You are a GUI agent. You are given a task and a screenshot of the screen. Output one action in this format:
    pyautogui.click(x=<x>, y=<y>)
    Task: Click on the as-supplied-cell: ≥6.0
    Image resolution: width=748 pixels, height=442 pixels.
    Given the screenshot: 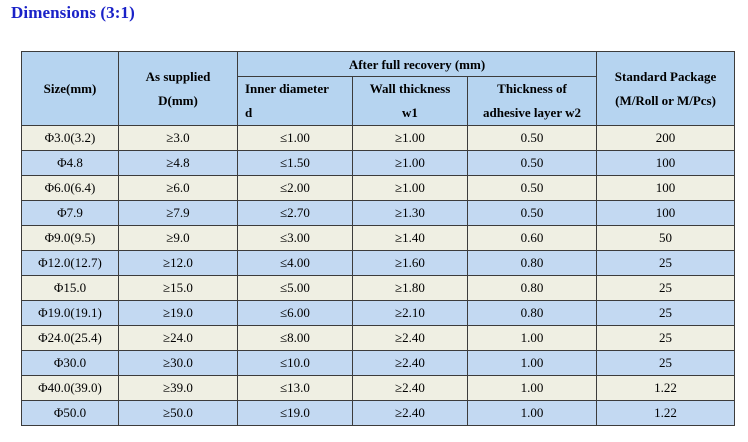 What is the action you would take?
    pyautogui.click(x=178, y=188)
    